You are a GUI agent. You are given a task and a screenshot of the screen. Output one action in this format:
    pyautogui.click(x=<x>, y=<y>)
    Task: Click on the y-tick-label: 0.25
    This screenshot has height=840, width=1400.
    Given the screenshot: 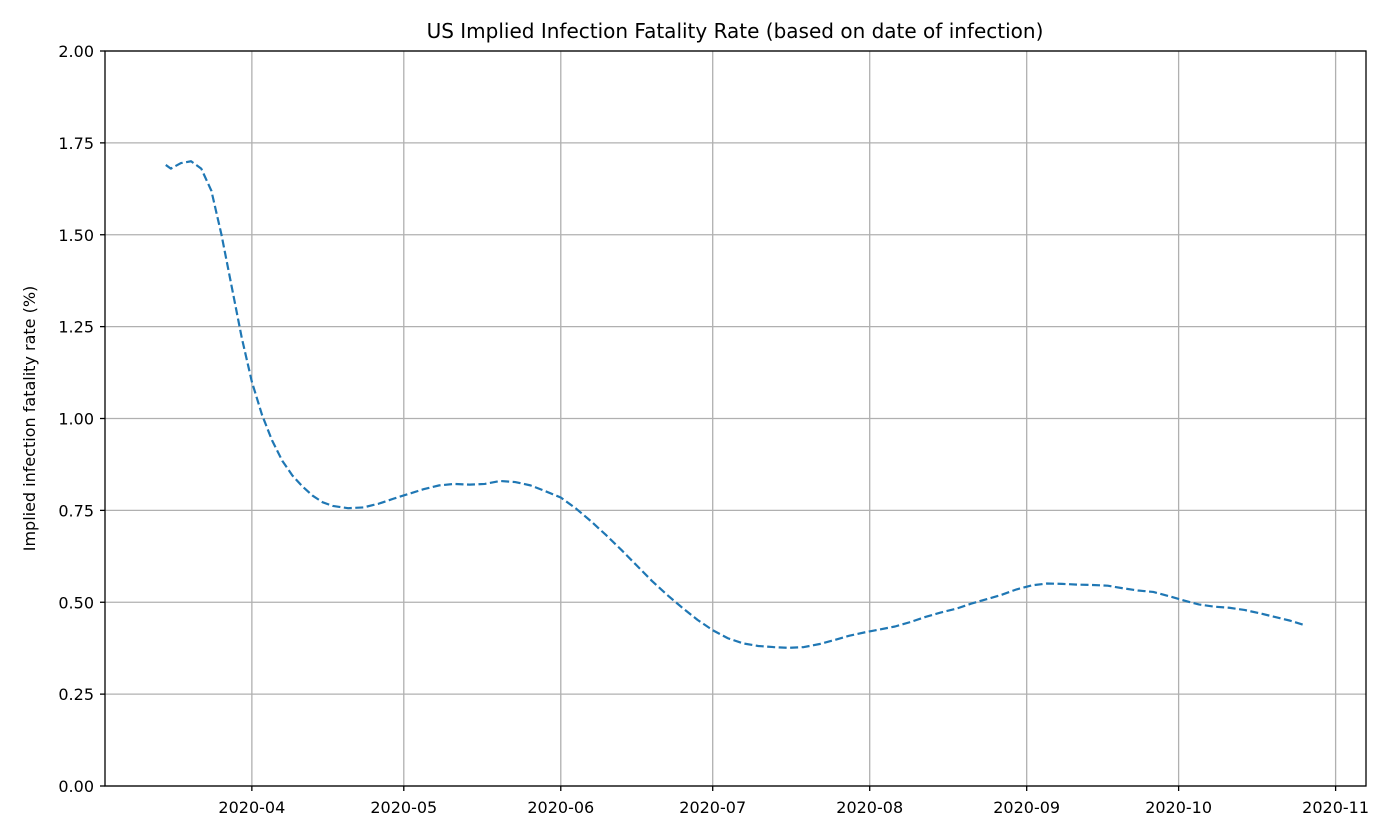 What is the action you would take?
    pyautogui.click(x=76, y=694)
    